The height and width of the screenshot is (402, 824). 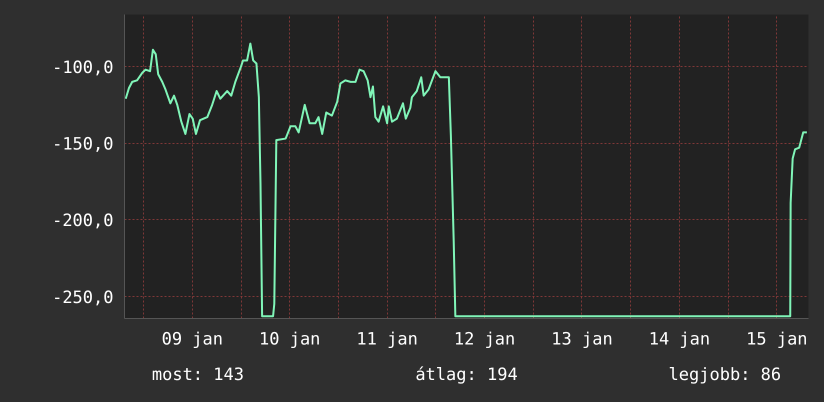 What do you see at coordinates (198, 375) in the screenshot?
I see `text: most: 143` at bounding box center [198, 375].